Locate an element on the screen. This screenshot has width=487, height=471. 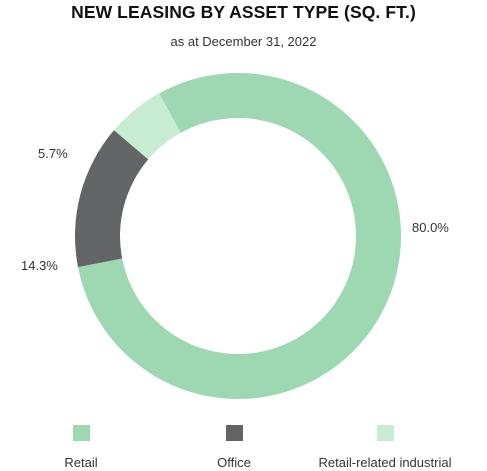
legend-label-office: Office is located at coordinates (234, 462).